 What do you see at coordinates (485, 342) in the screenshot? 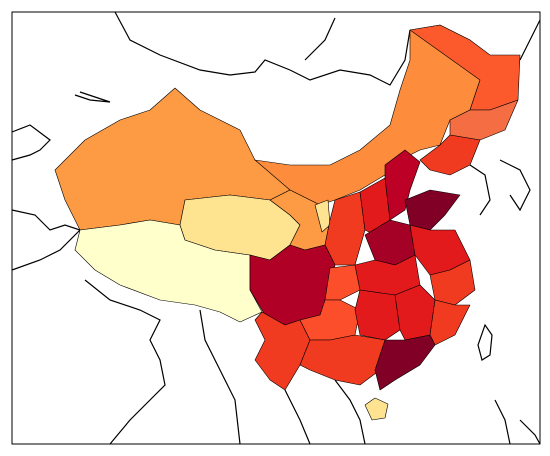
I see `taiwan` at bounding box center [485, 342].